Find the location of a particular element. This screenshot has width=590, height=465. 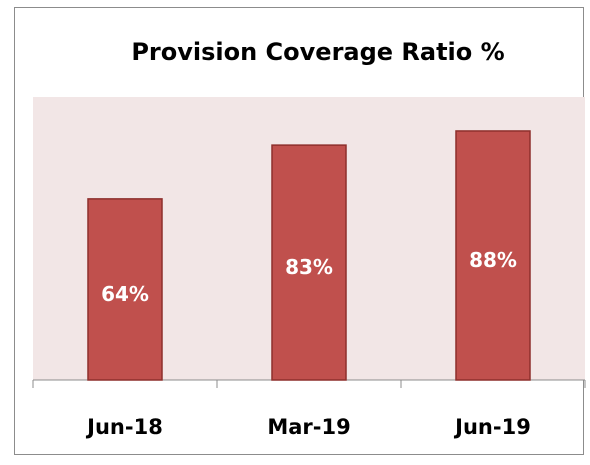

x-tick-label: Jun-18 is located at coordinates (124, 427).